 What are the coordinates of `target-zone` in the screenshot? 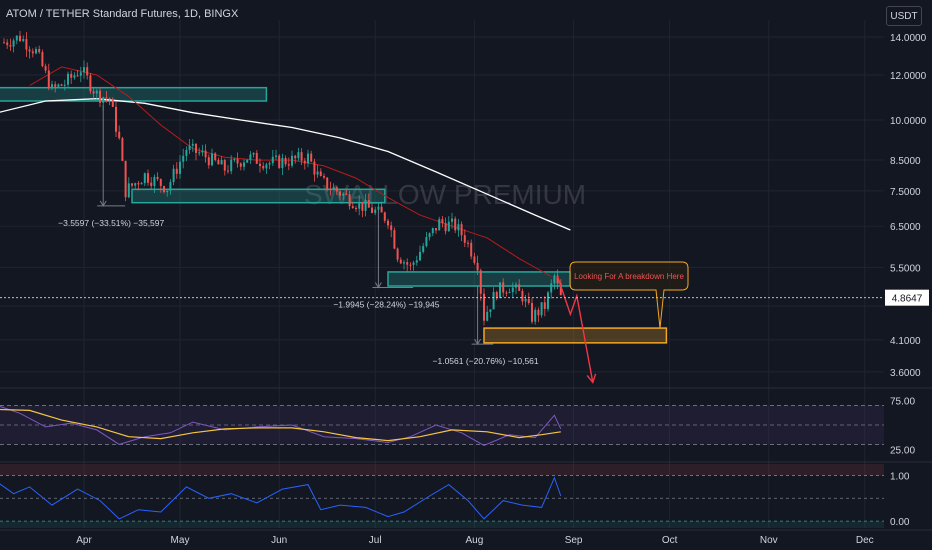 It's located at (575, 335).